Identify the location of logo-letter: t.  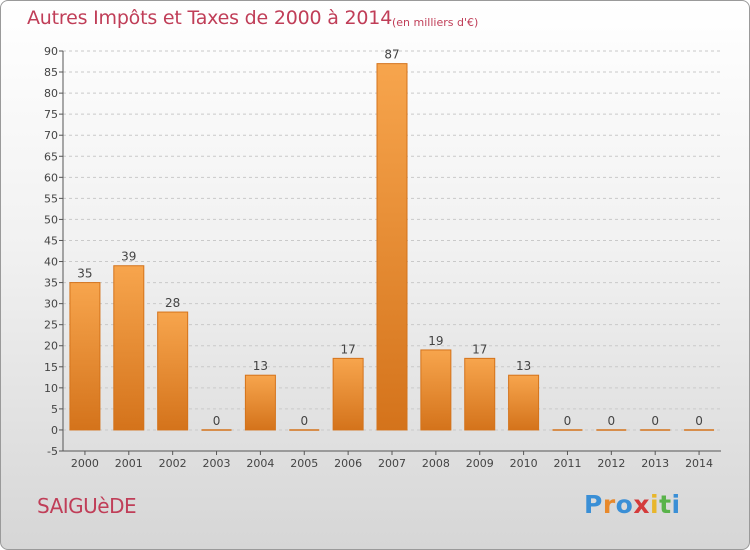
(665, 504).